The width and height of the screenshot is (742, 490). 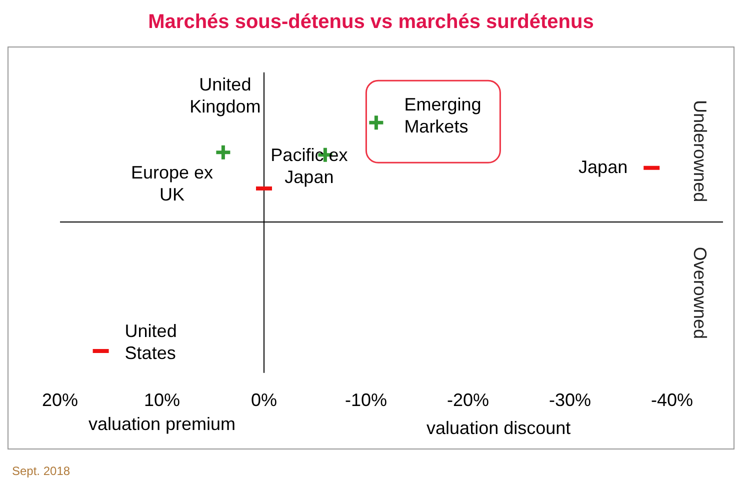 I want to click on x-tick-label: -30%, so click(x=570, y=400).